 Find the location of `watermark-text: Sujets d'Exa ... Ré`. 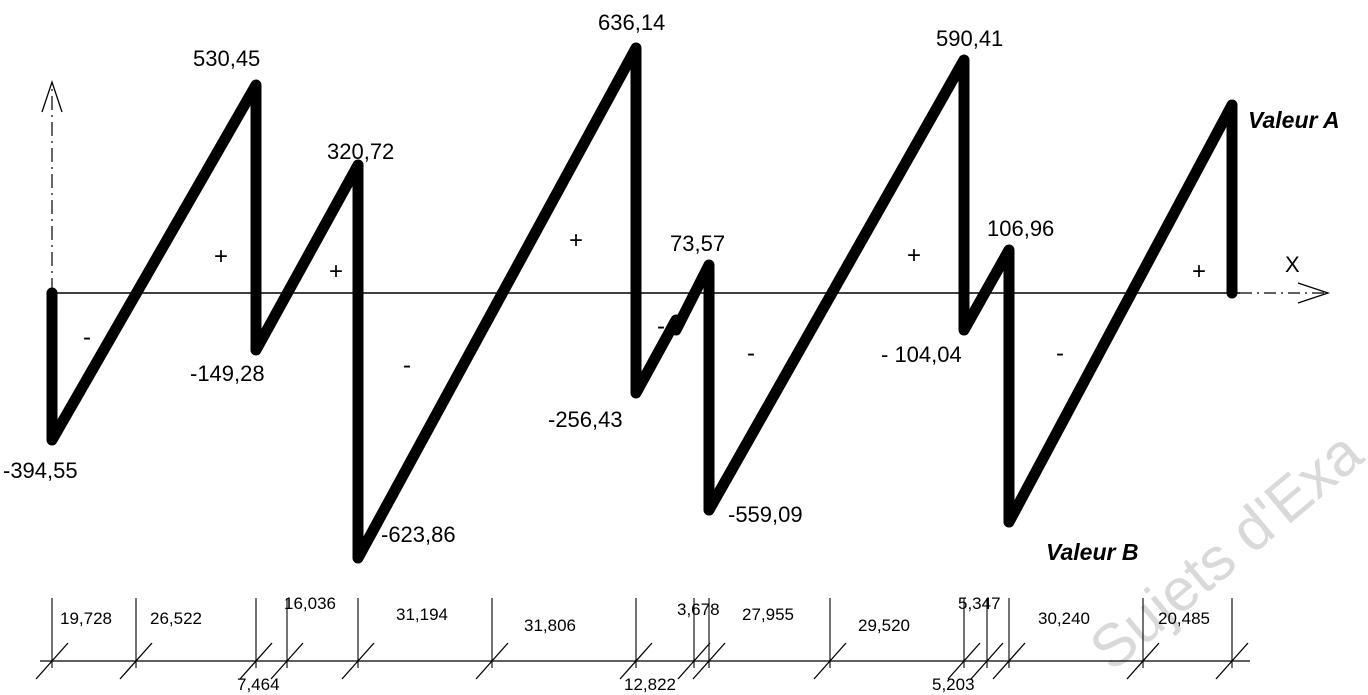

watermark-text: Sujets d'Exa ... Ré is located at coordinates (1222, 499).